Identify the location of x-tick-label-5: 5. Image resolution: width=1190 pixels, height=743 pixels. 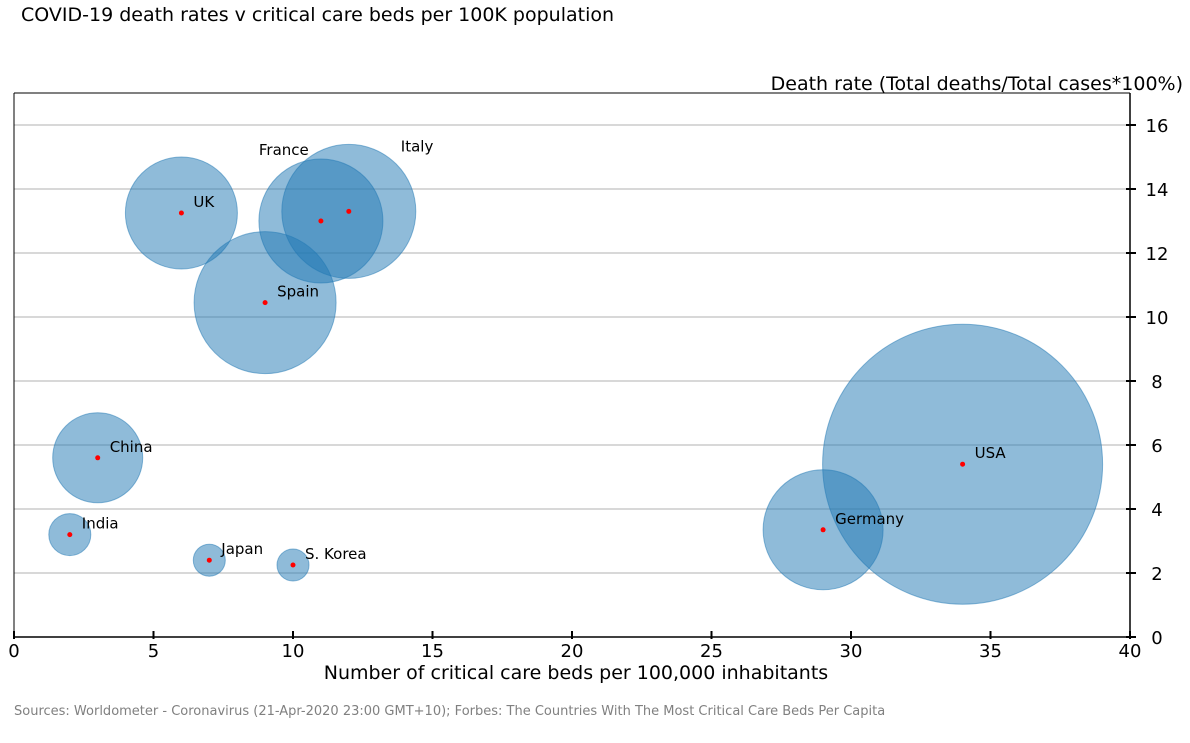
(153, 651).